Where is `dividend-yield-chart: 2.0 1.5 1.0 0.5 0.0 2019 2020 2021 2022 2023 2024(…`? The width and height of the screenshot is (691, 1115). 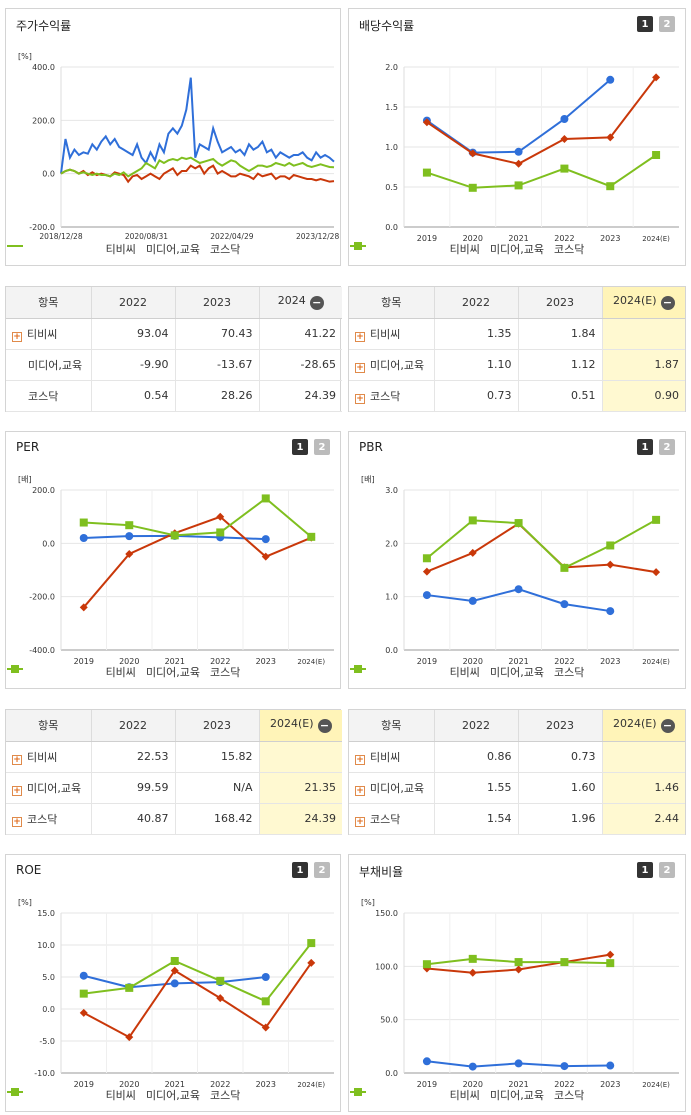
dividend-yield-chart: 2.0 1.5 1.0 0.5 0.0 2019 2020 2021 2022 2023 2024(… is located at coordinates (532, 153).